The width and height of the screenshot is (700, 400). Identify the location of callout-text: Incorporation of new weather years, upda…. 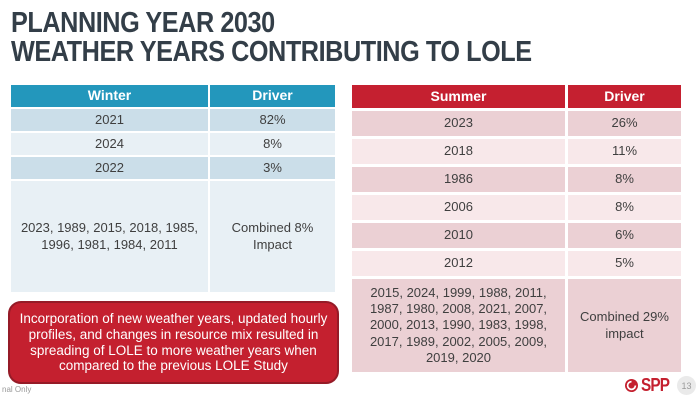
(173, 342).